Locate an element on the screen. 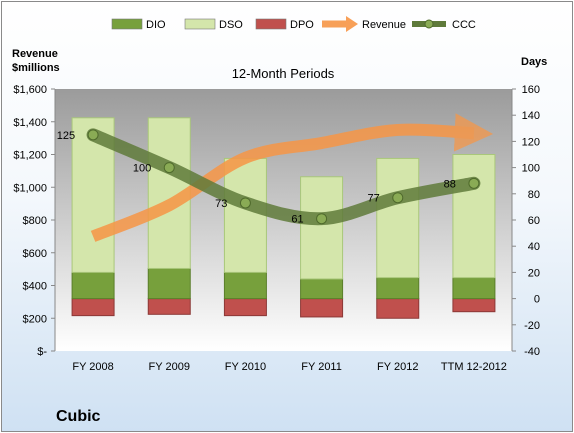  right-tick-label: 20 is located at coordinates (534, 273).